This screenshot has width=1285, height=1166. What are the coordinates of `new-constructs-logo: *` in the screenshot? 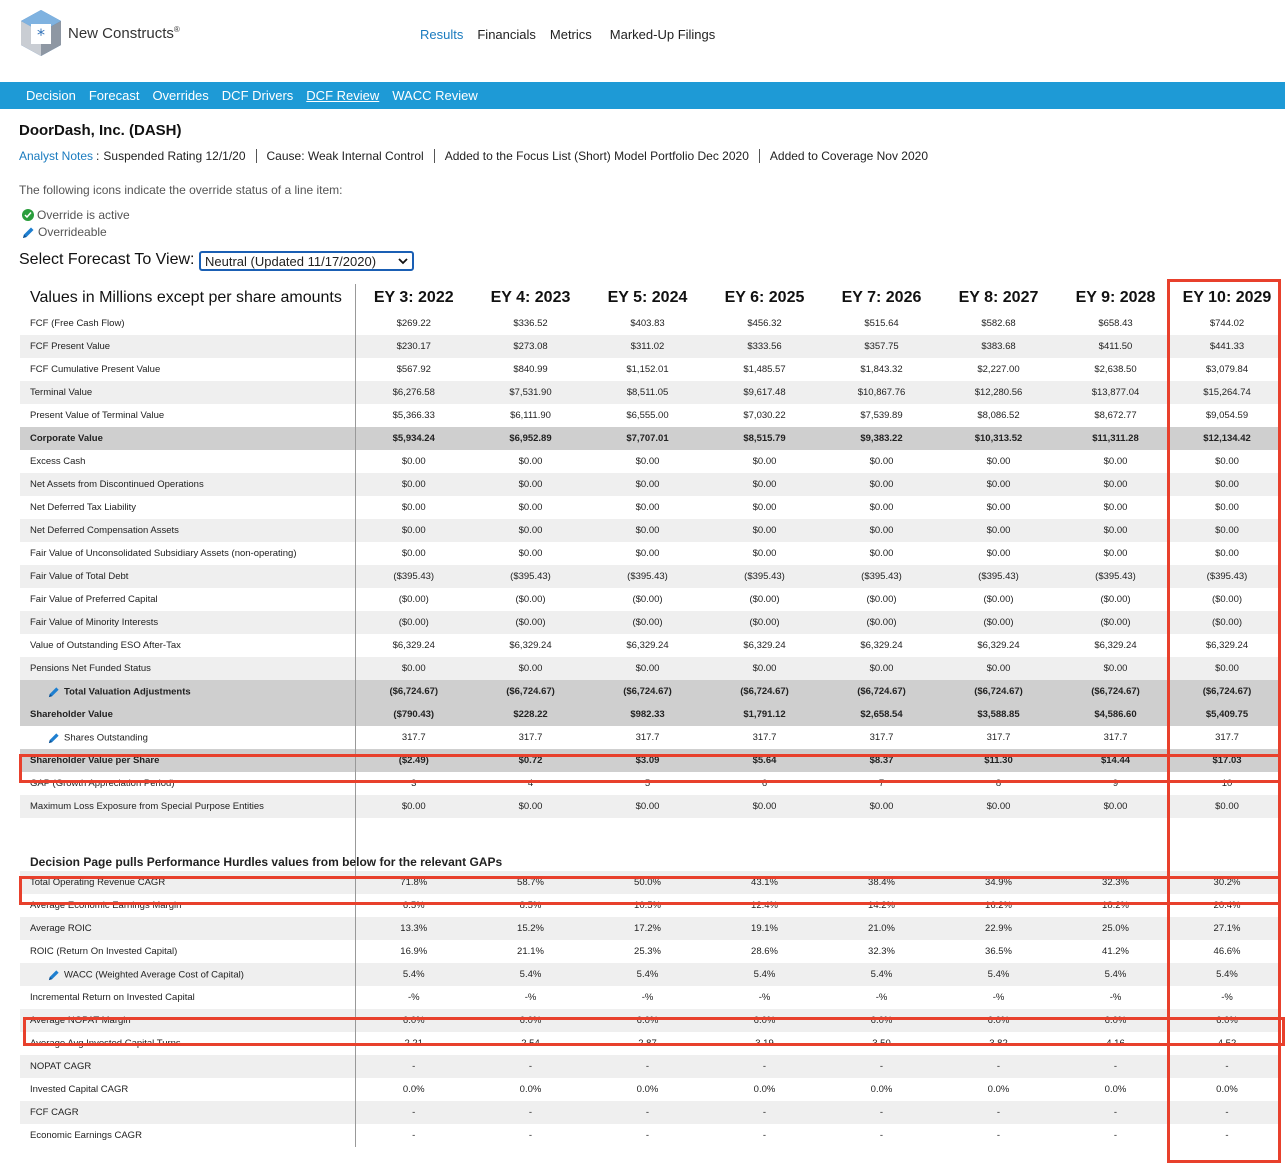 It's located at (41, 33).